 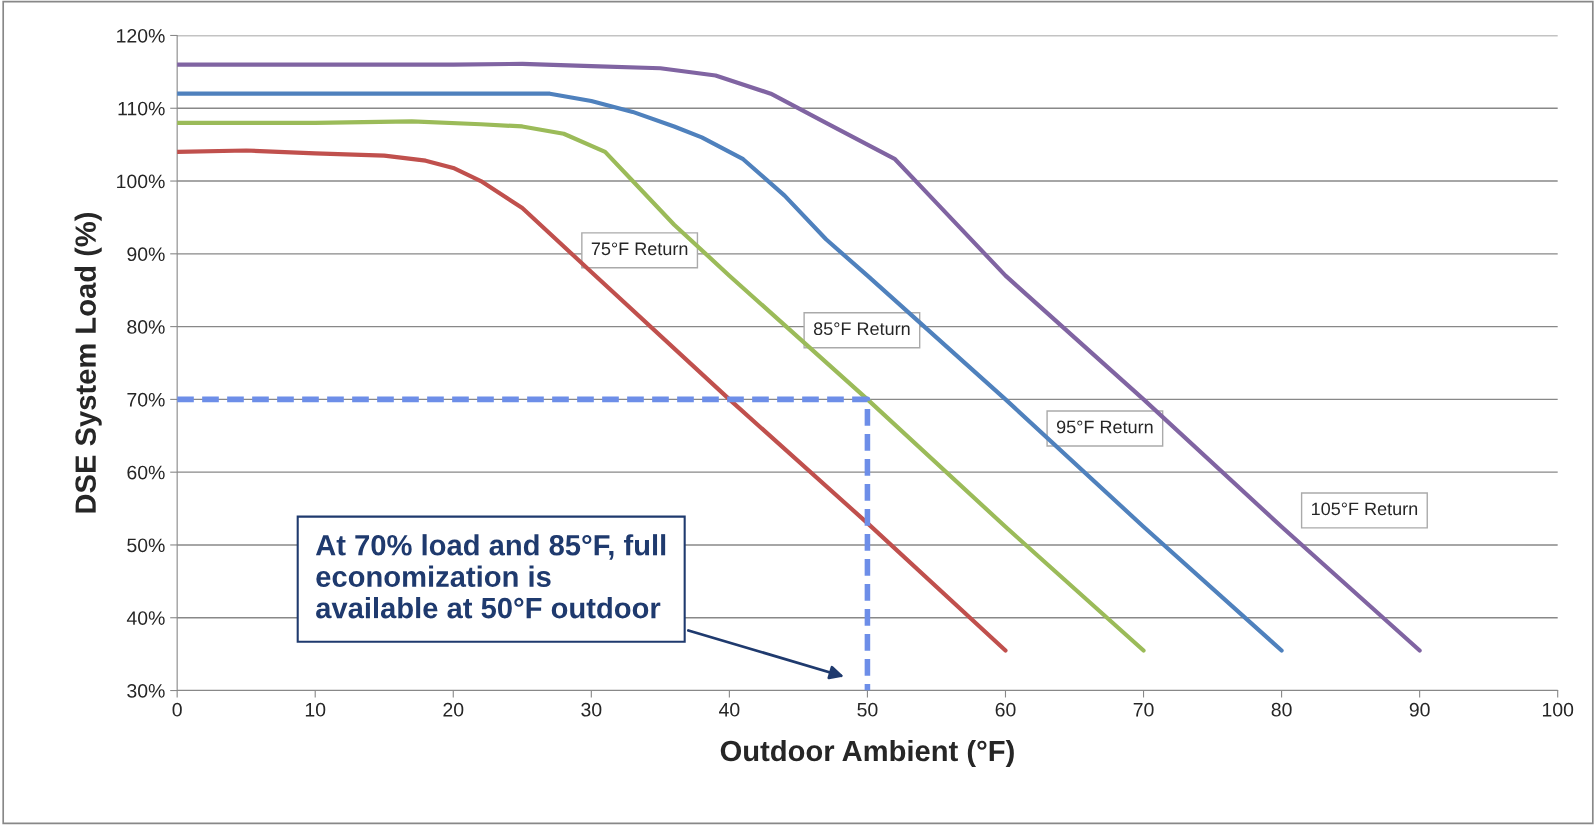 I want to click on annotation: 105°F Return, so click(x=1365, y=509).